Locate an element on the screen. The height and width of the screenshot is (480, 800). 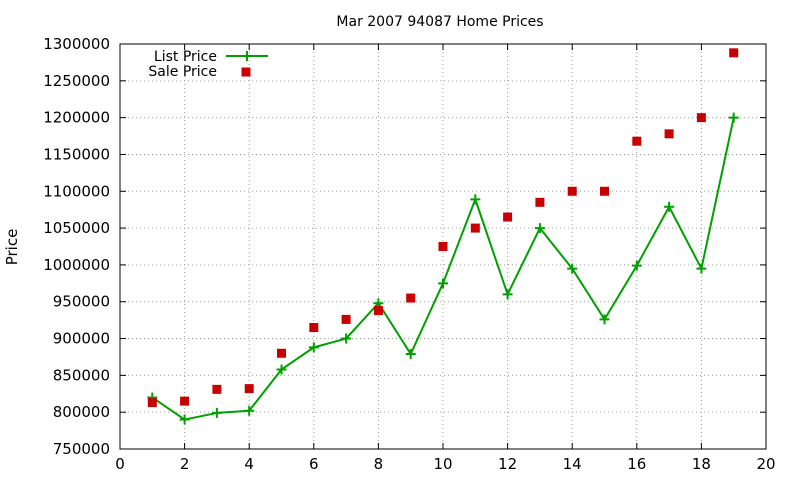
x-tick-label: 12 is located at coordinates (507, 464).